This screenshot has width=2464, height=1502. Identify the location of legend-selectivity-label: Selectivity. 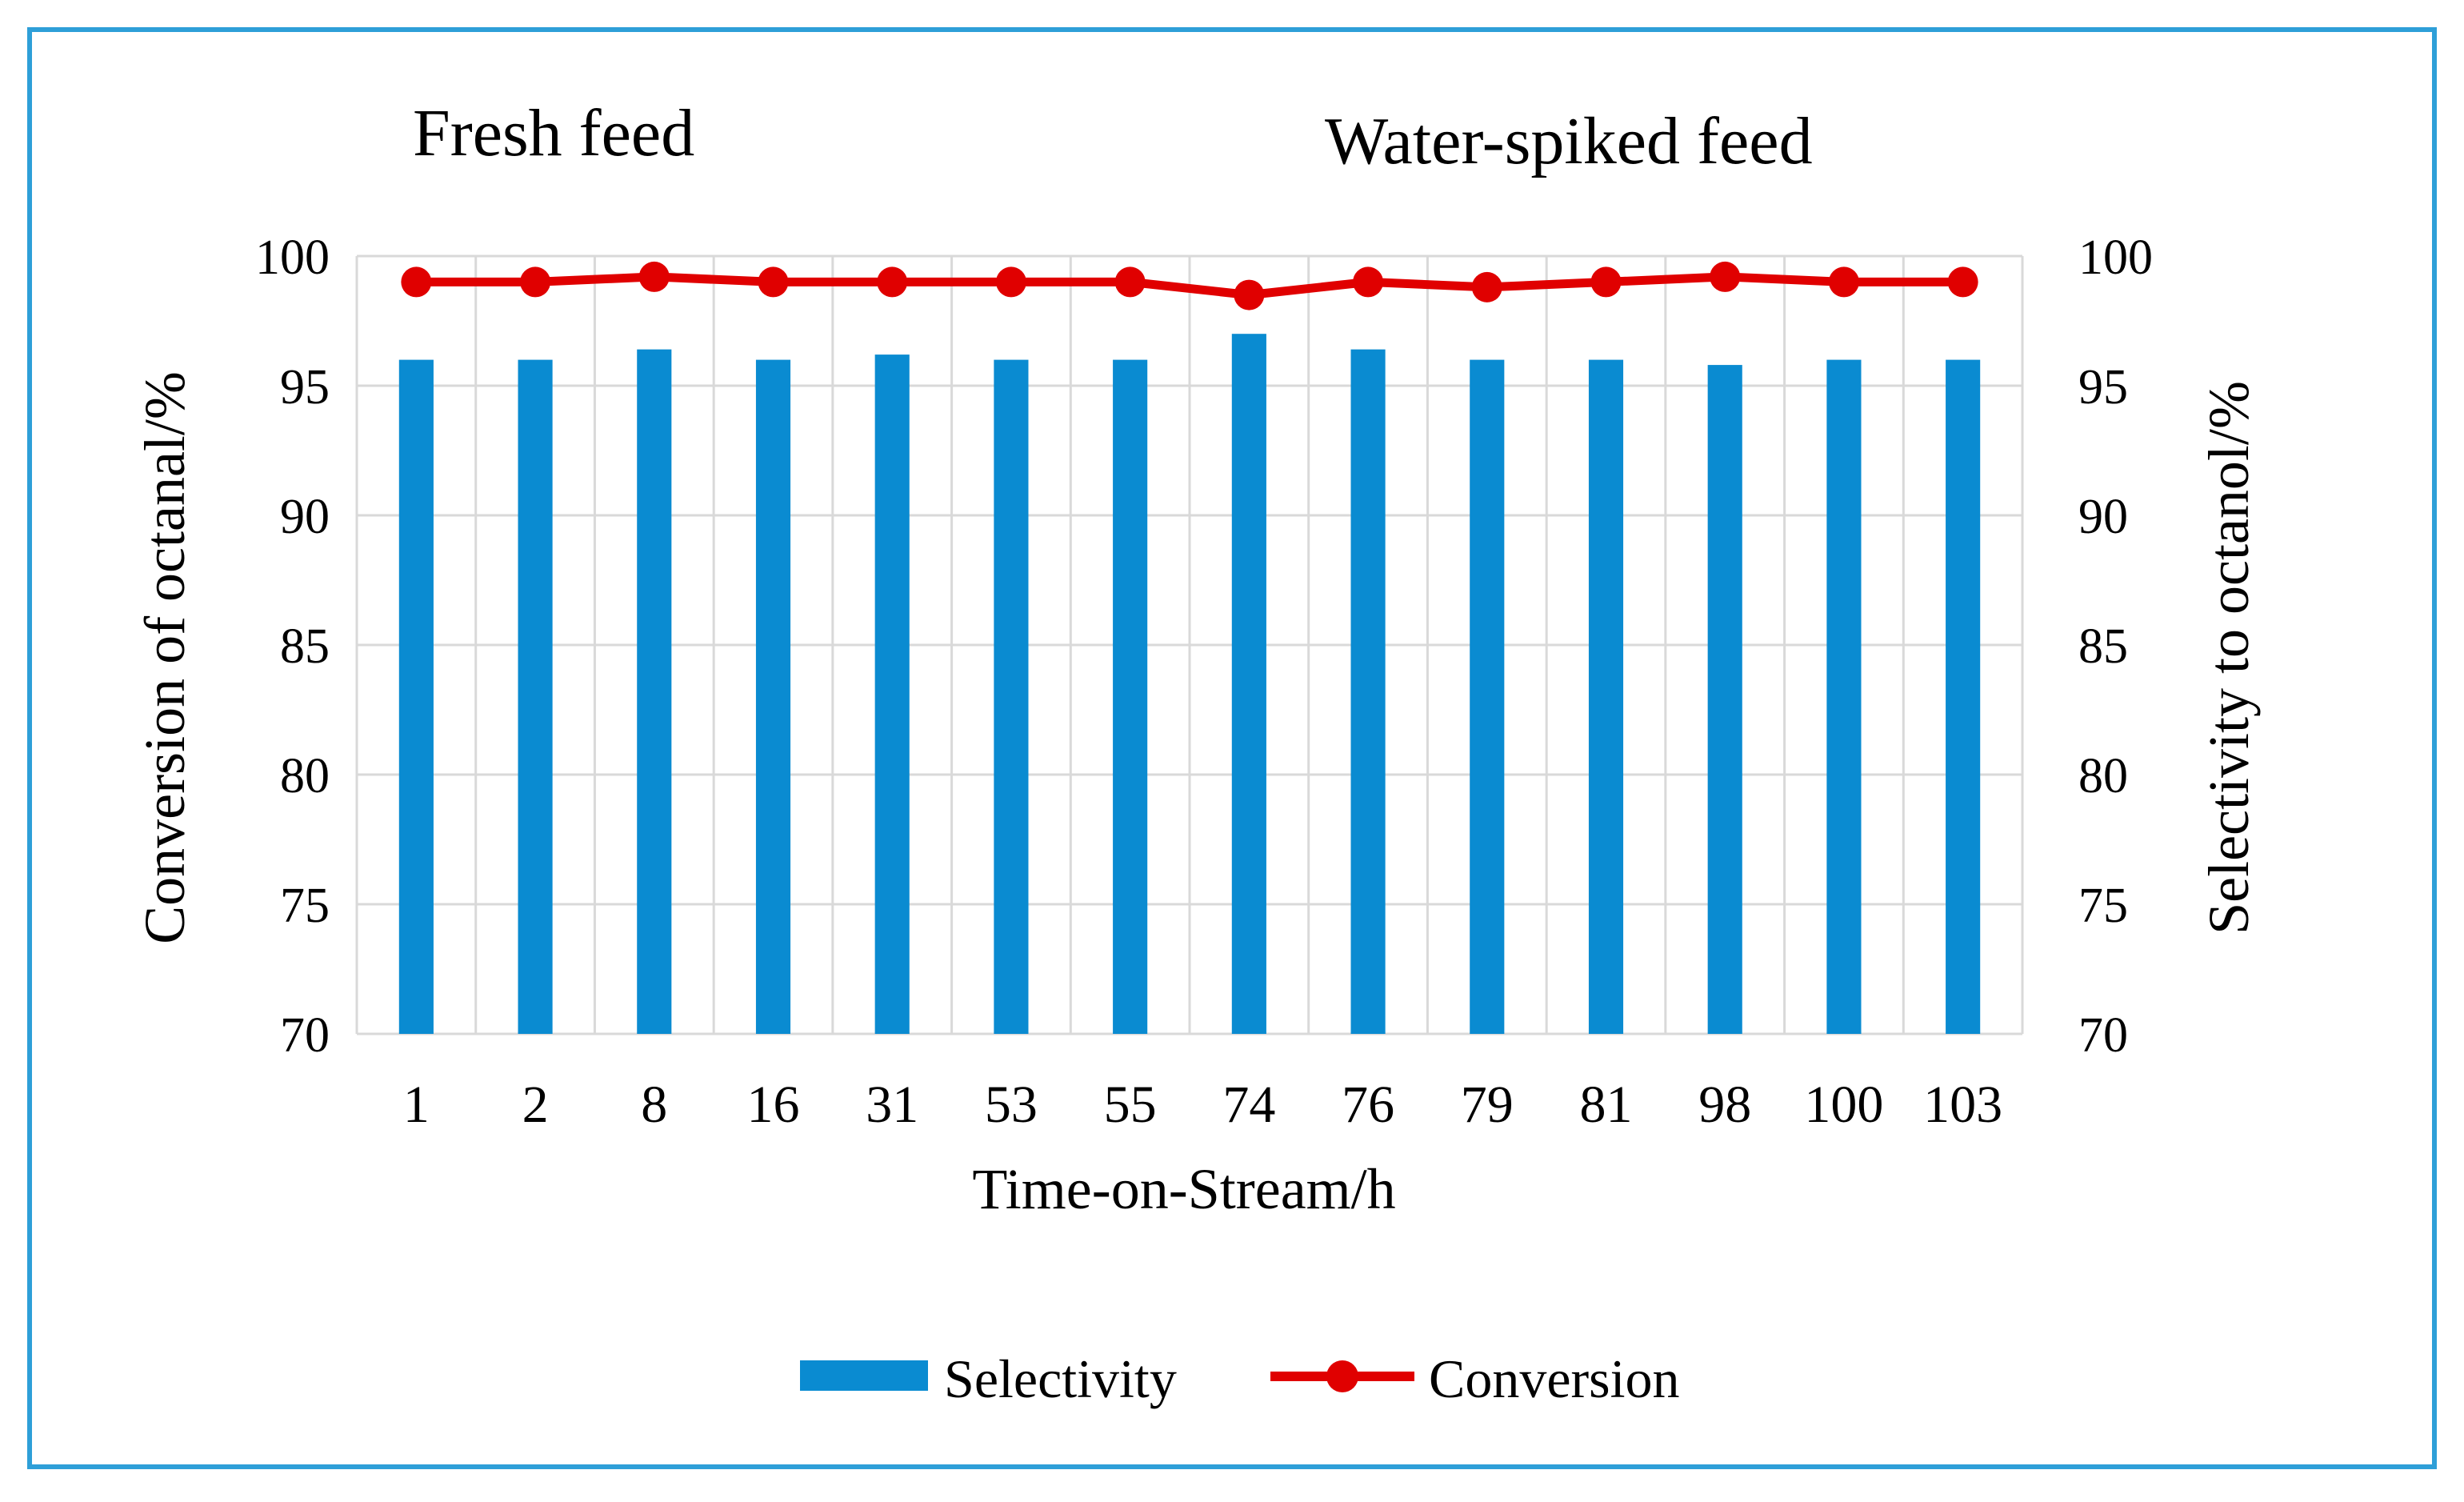
(1060, 1378).